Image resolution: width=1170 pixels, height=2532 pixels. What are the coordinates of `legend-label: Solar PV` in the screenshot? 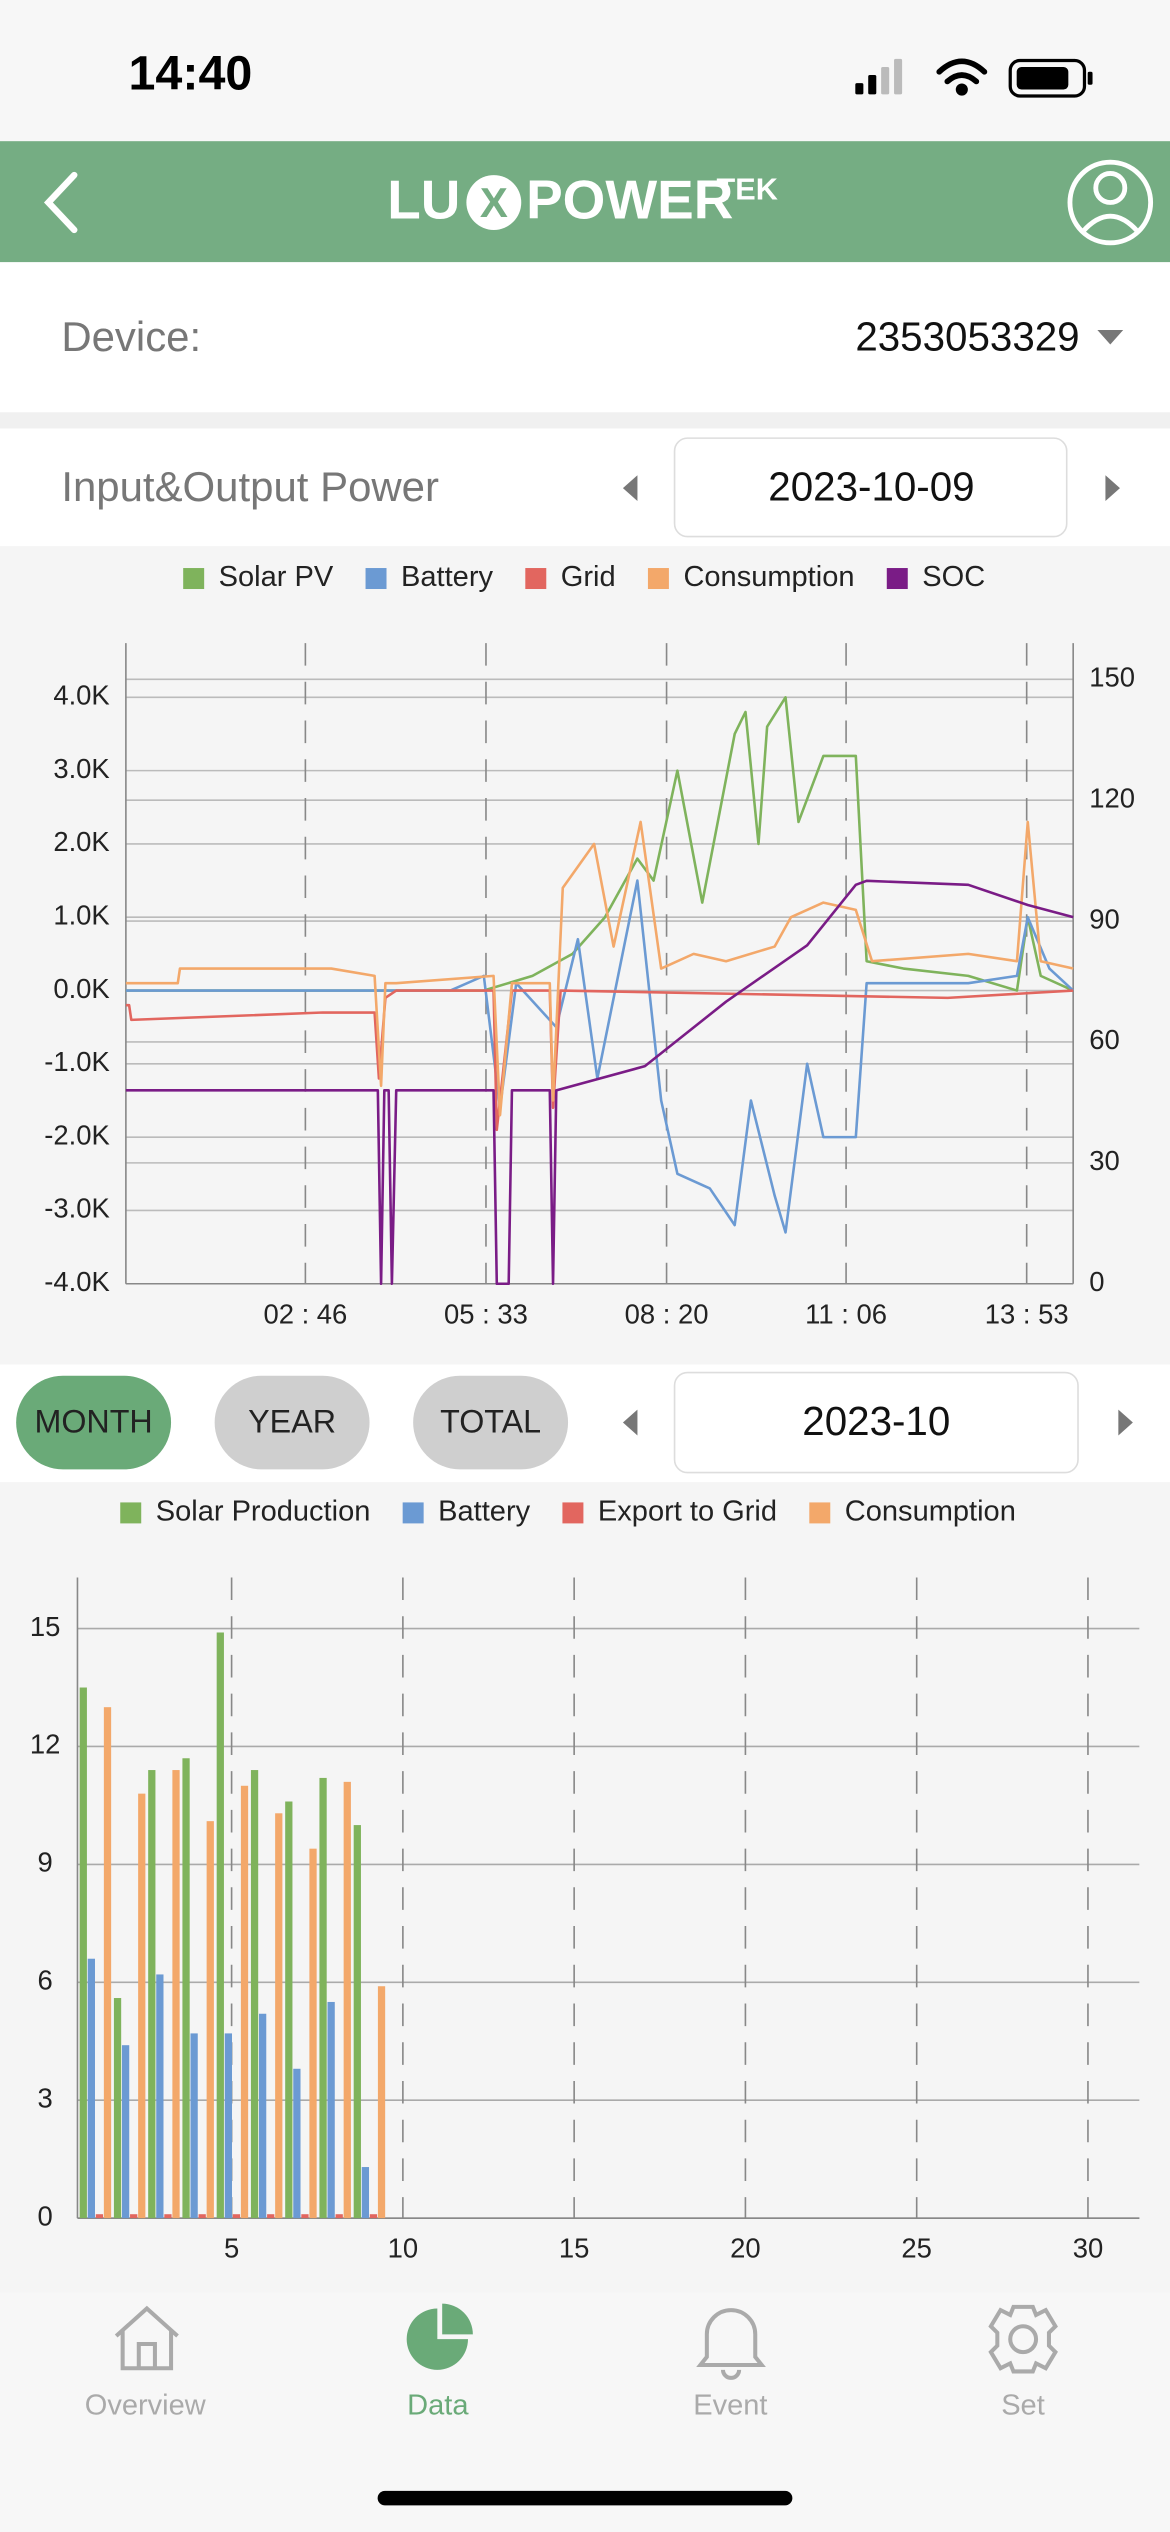 It's located at (276, 577).